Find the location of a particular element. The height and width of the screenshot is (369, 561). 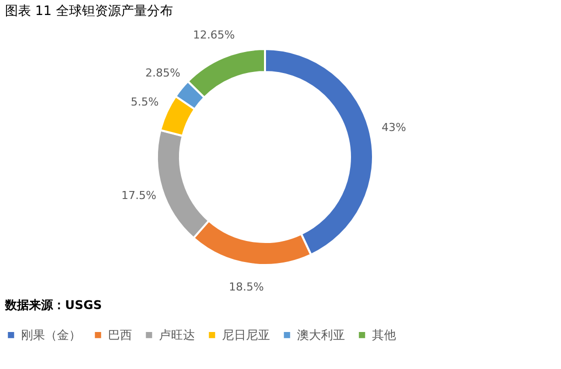

legend-label: 巴西 is located at coordinates (120, 335).